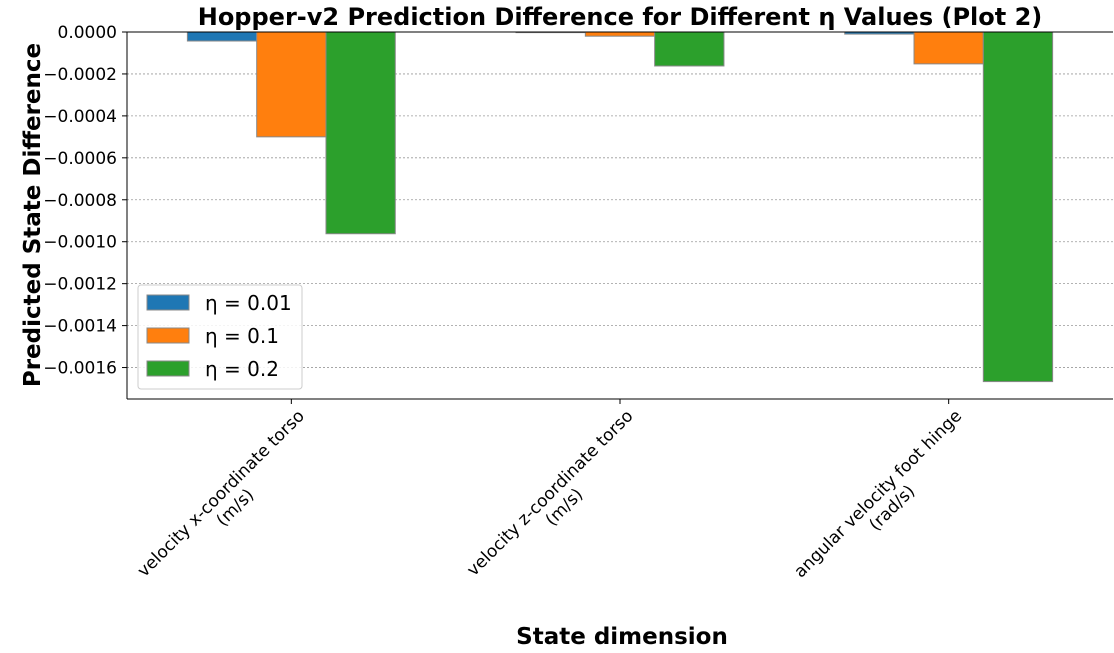 Image resolution: width=1114 pixels, height=653 pixels. I want to click on y-tick-label: −0.0010, so click(80, 243).